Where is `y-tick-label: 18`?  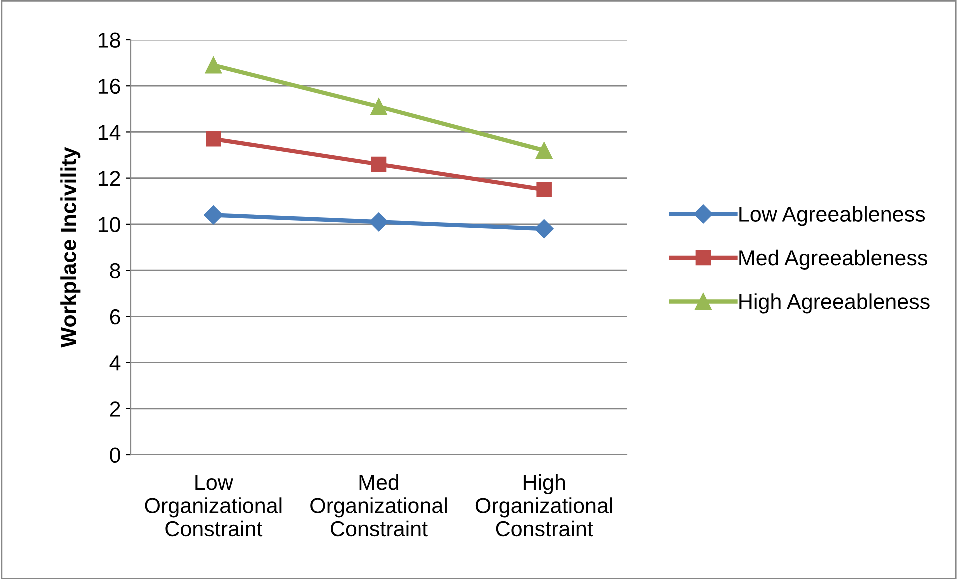 y-tick-label: 18 is located at coordinates (109, 40).